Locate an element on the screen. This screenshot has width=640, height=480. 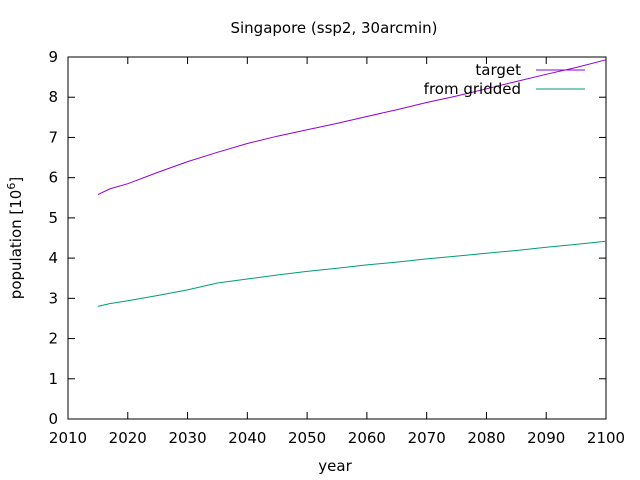
legend-label: from gridded is located at coordinates (472, 89).